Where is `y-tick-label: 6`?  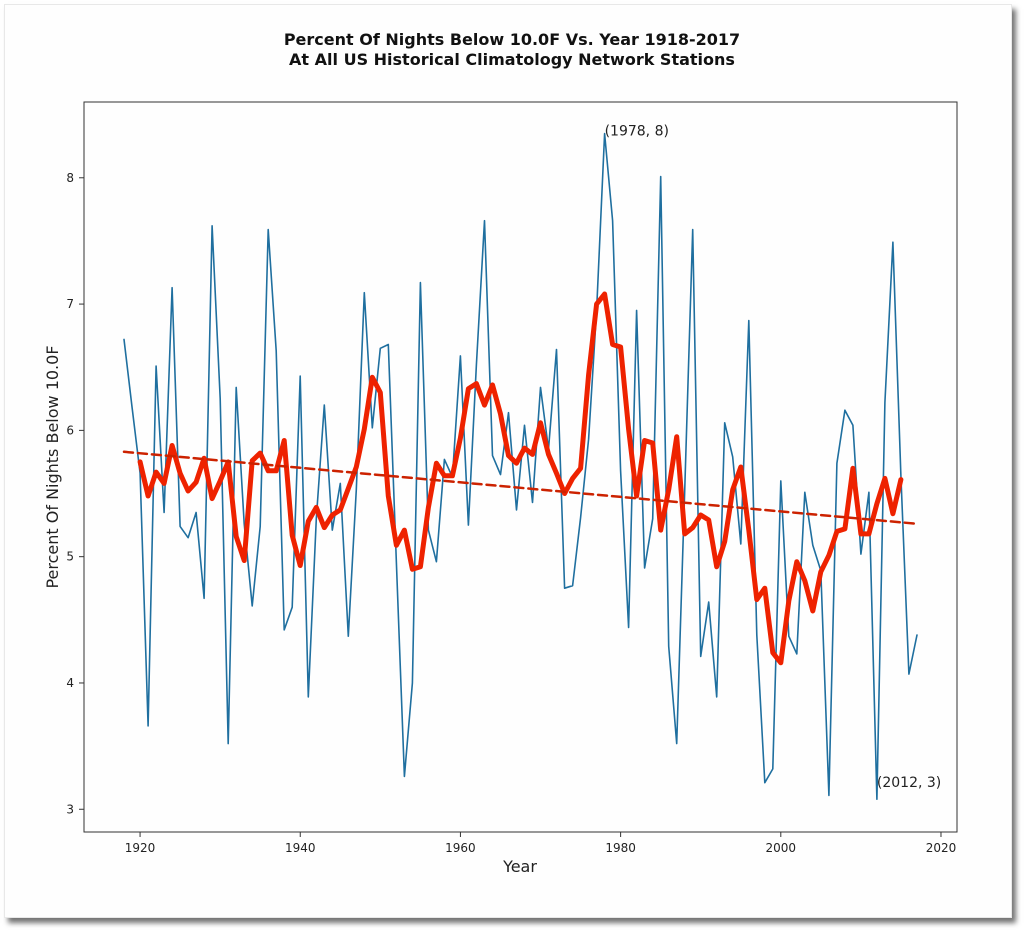
y-tick-label: 6 is located at coordinates (70, 430).